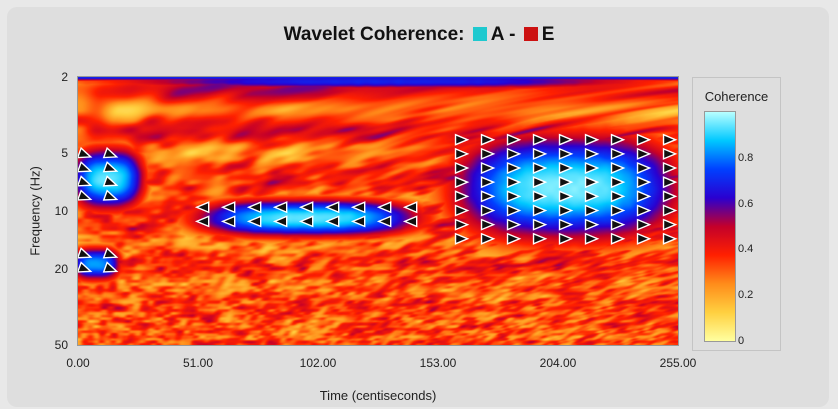  Describe the element at coordinates (736, 96) in the screenshot. I see `colorbar-title: Coherence` at that location.